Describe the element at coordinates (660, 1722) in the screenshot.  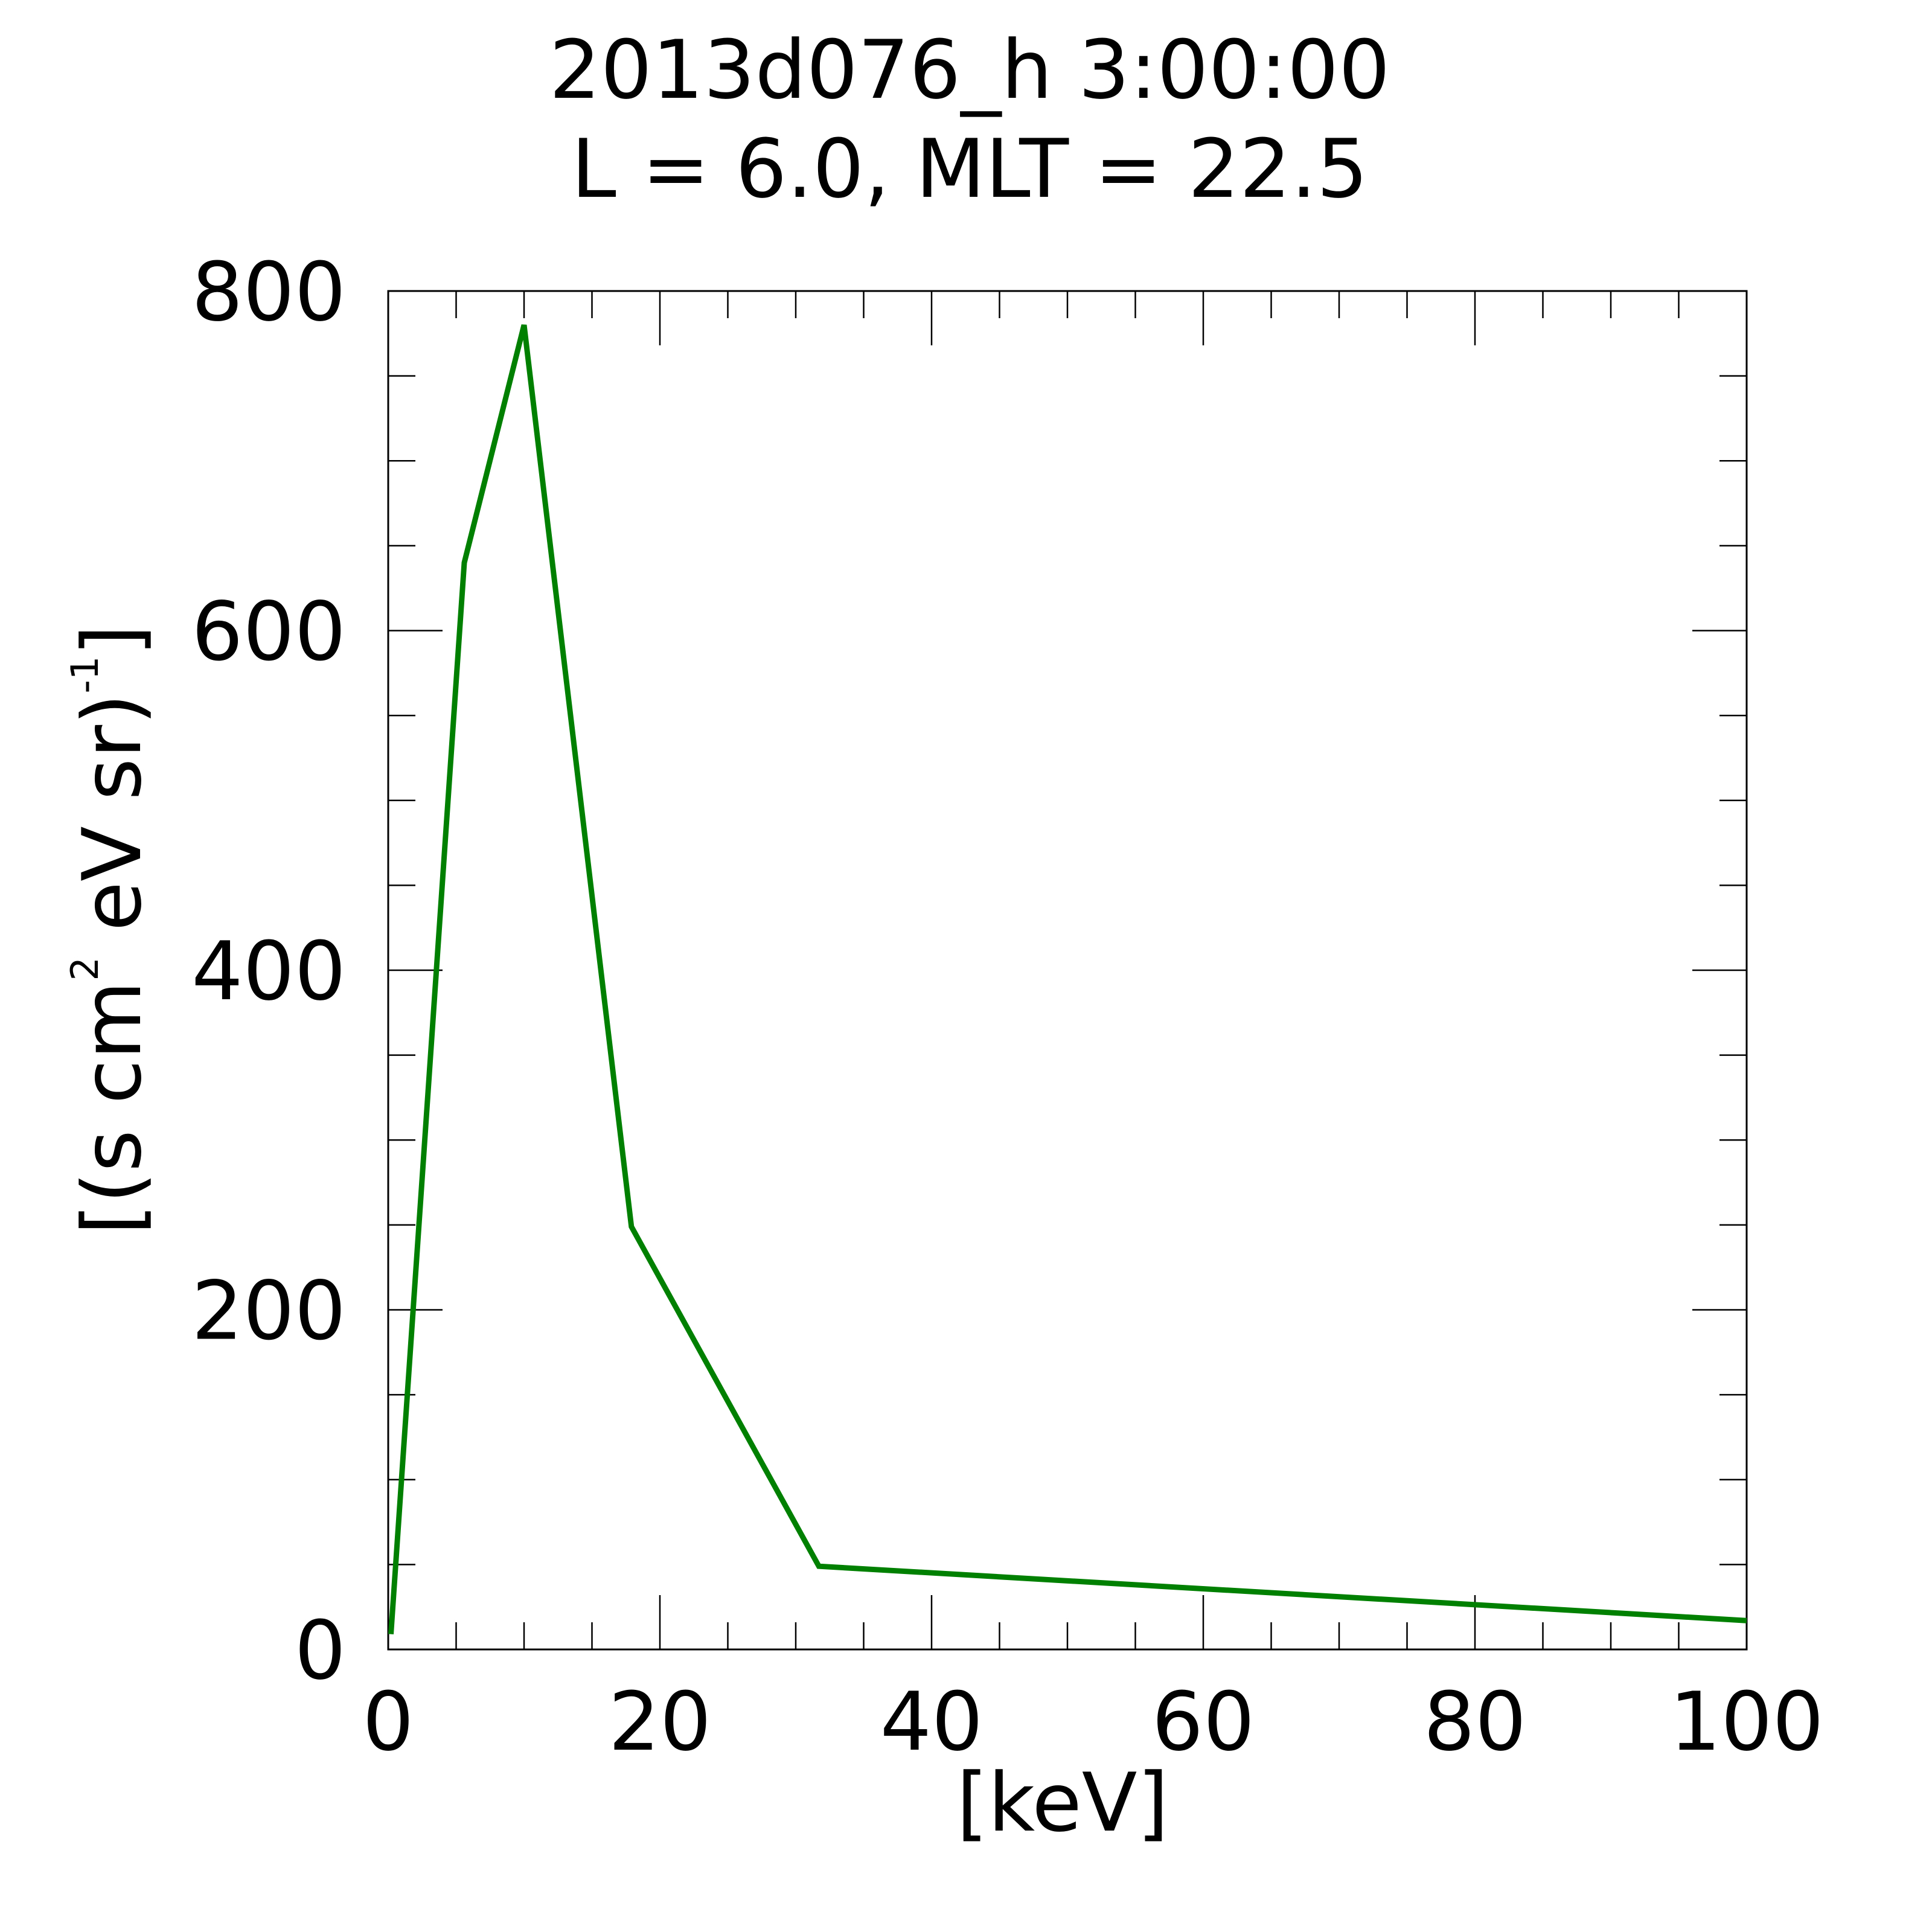
I see `x-tick-label: 20` at that location.